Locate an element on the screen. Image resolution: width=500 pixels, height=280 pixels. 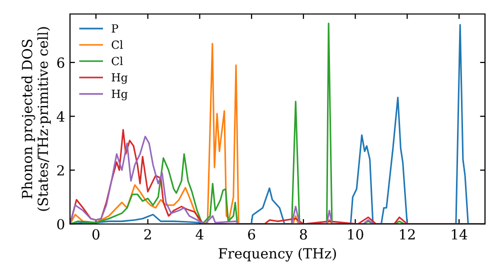
x-tick-label: 0 is located at coordinates (96, 234).